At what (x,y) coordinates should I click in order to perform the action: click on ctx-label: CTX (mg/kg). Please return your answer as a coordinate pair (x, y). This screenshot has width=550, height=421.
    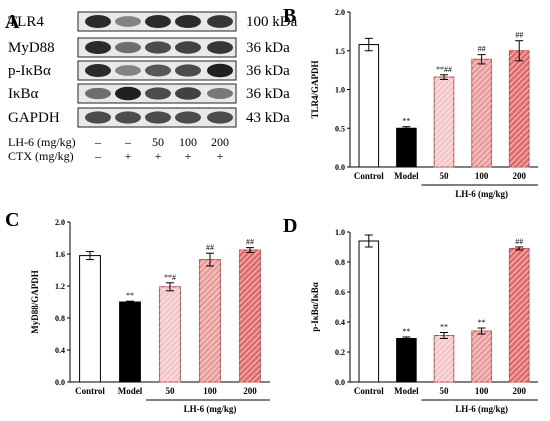
    Looking at the image, I should click on (41, 156).